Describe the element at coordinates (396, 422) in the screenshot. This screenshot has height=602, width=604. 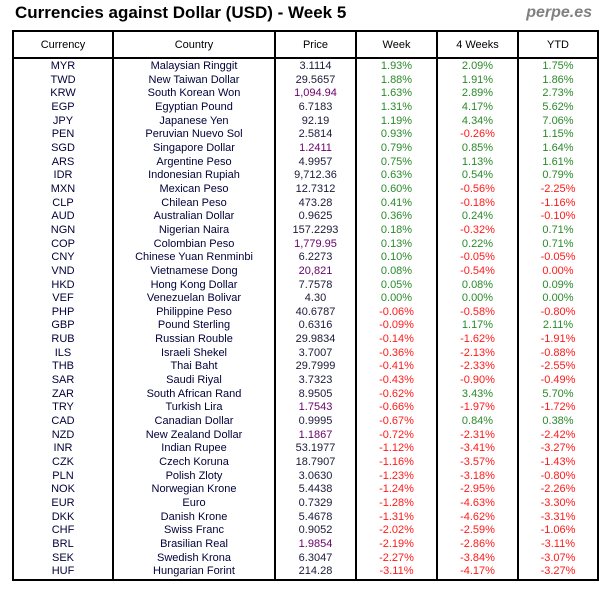
I see `week-change: -0.67%` at that location.